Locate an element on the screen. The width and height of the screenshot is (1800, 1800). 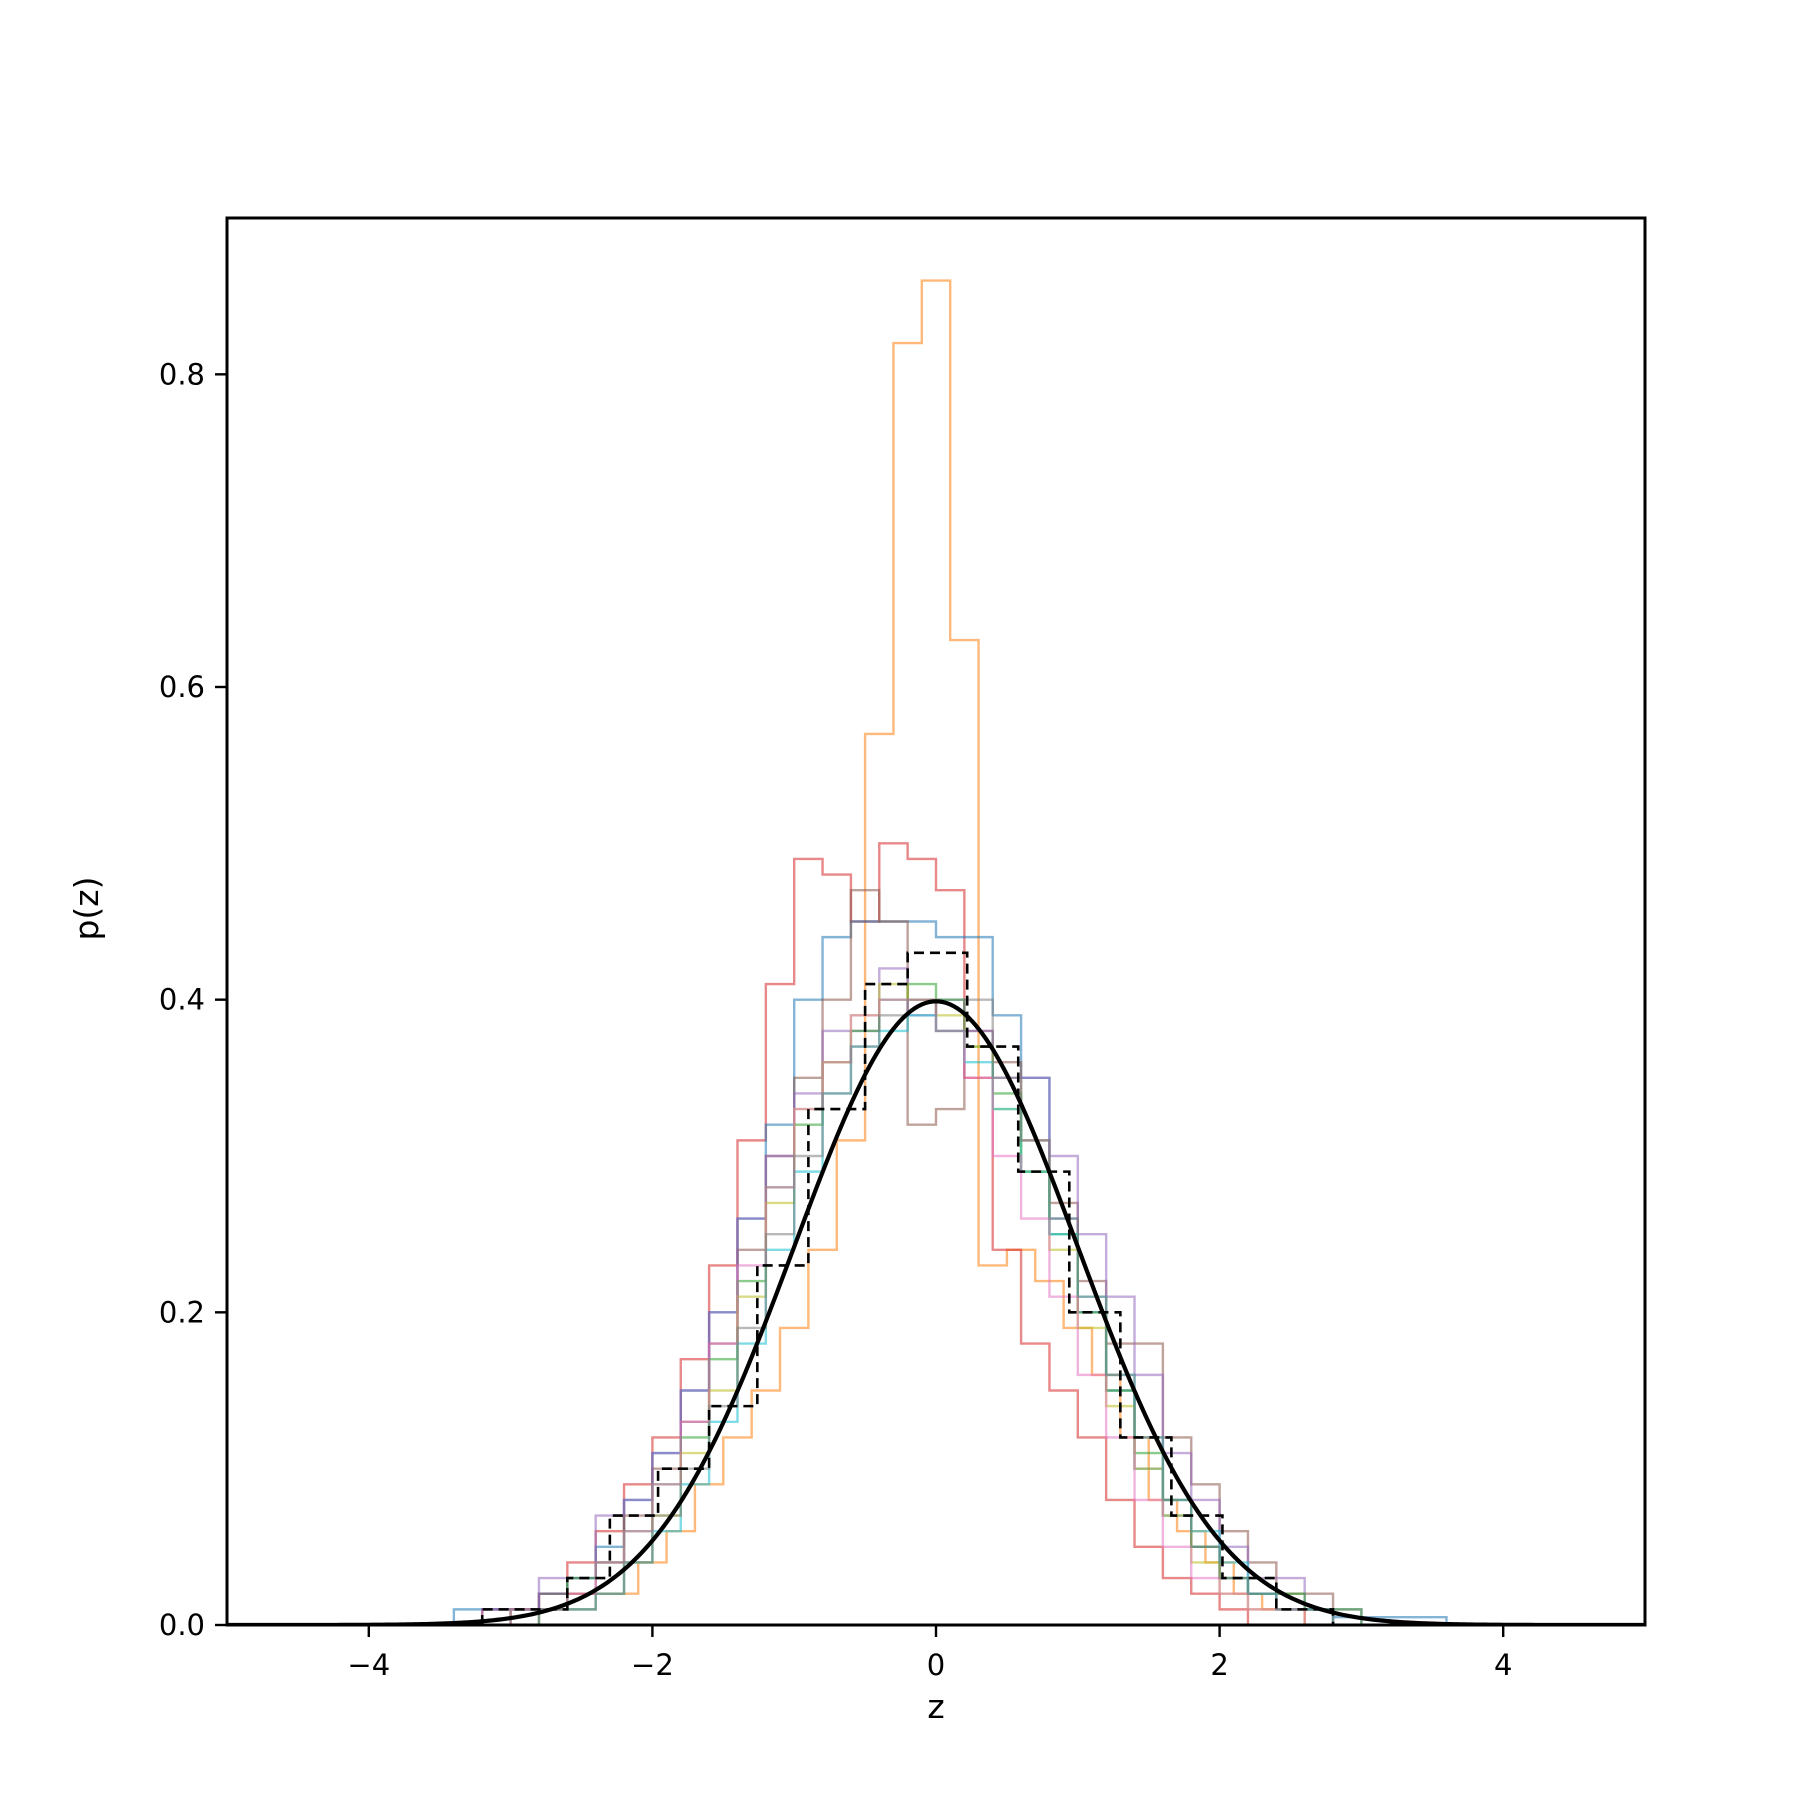
y-tick-label: 0.2 is located at coordinates (182, 1312).